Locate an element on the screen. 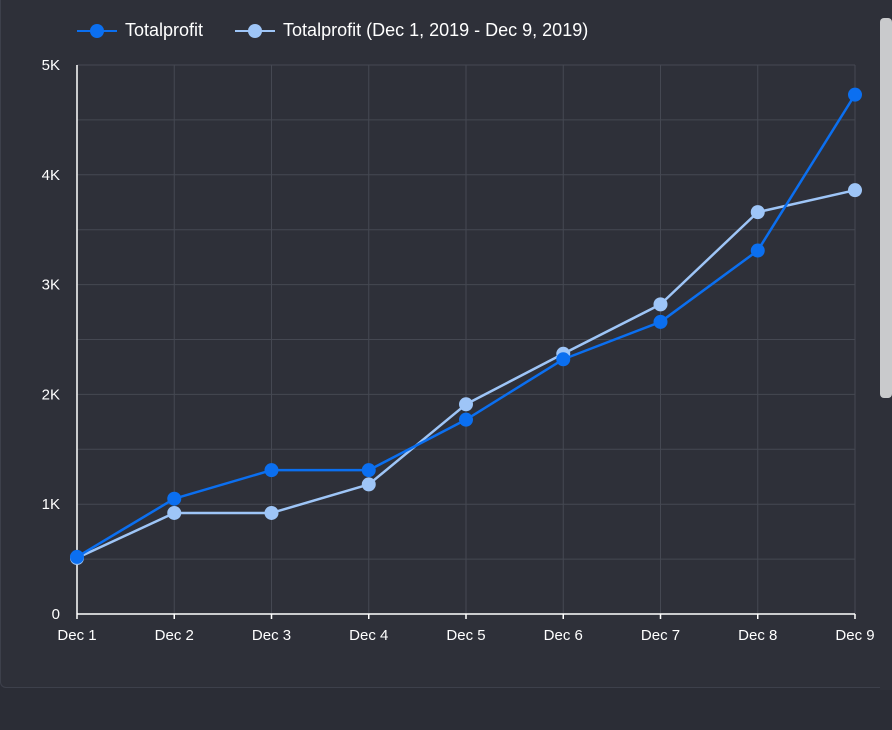 The height and width of the screenshot is (730, 892). legend-swatch-series2 is located at coordinates (255, 30).